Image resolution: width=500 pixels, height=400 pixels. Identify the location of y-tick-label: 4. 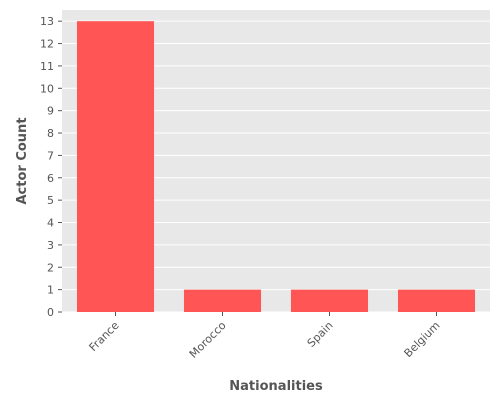
(50, 223).